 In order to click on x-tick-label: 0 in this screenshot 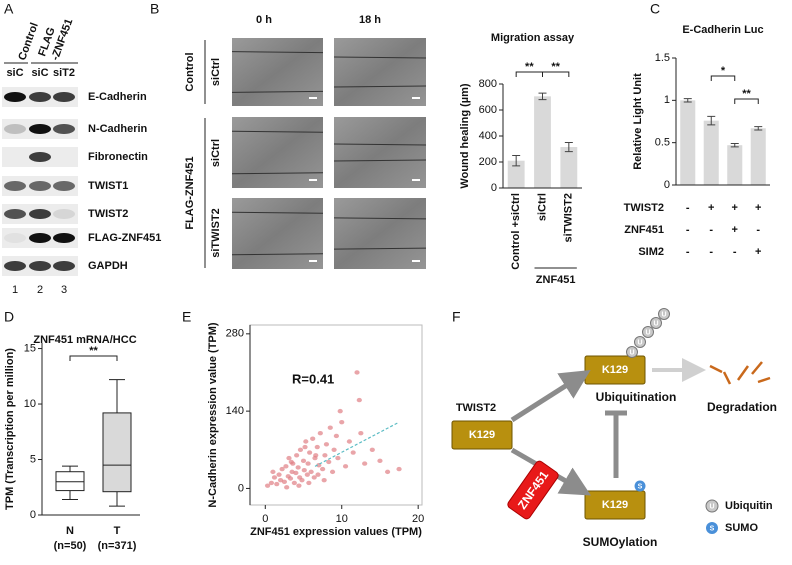, I will do `click(265, 519)`.